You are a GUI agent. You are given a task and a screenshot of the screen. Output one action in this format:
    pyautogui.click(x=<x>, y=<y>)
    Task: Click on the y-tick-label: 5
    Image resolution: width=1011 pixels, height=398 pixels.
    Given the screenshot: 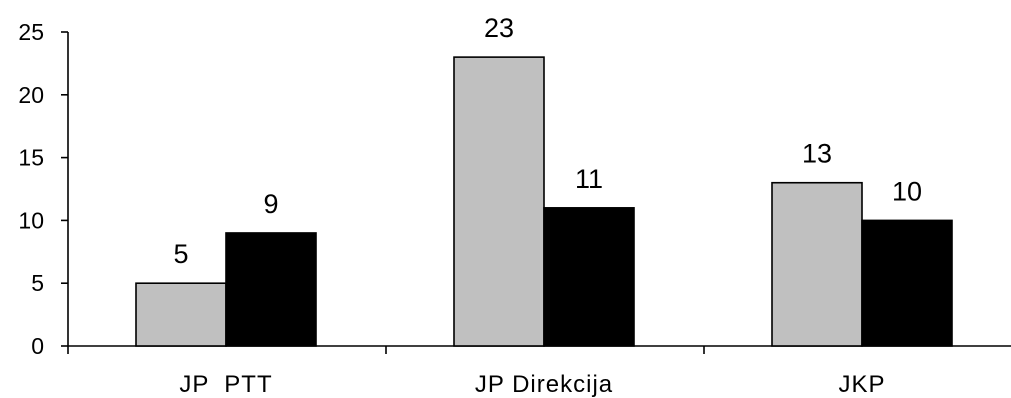 What is the action you would take?
    pyautogui.click(x=37, y=283)
    